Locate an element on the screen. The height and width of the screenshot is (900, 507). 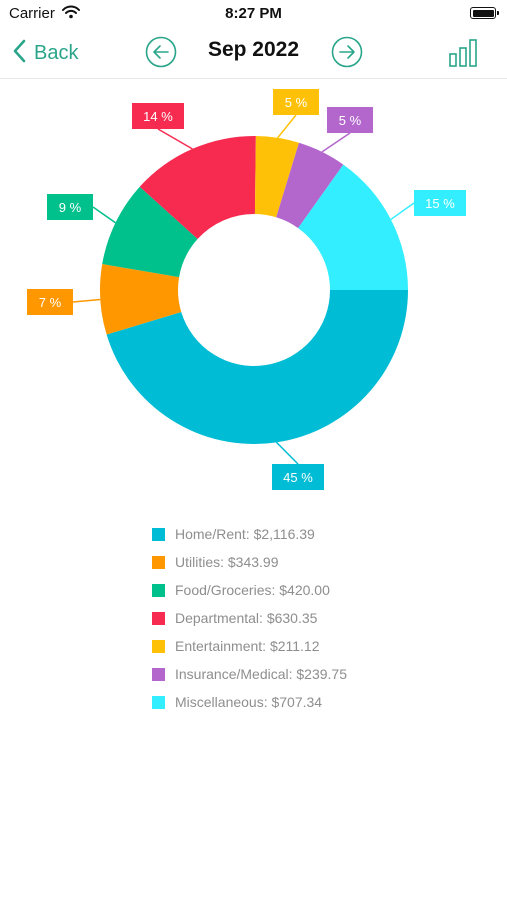
back-button: Back is located at coordinates (45, 53).